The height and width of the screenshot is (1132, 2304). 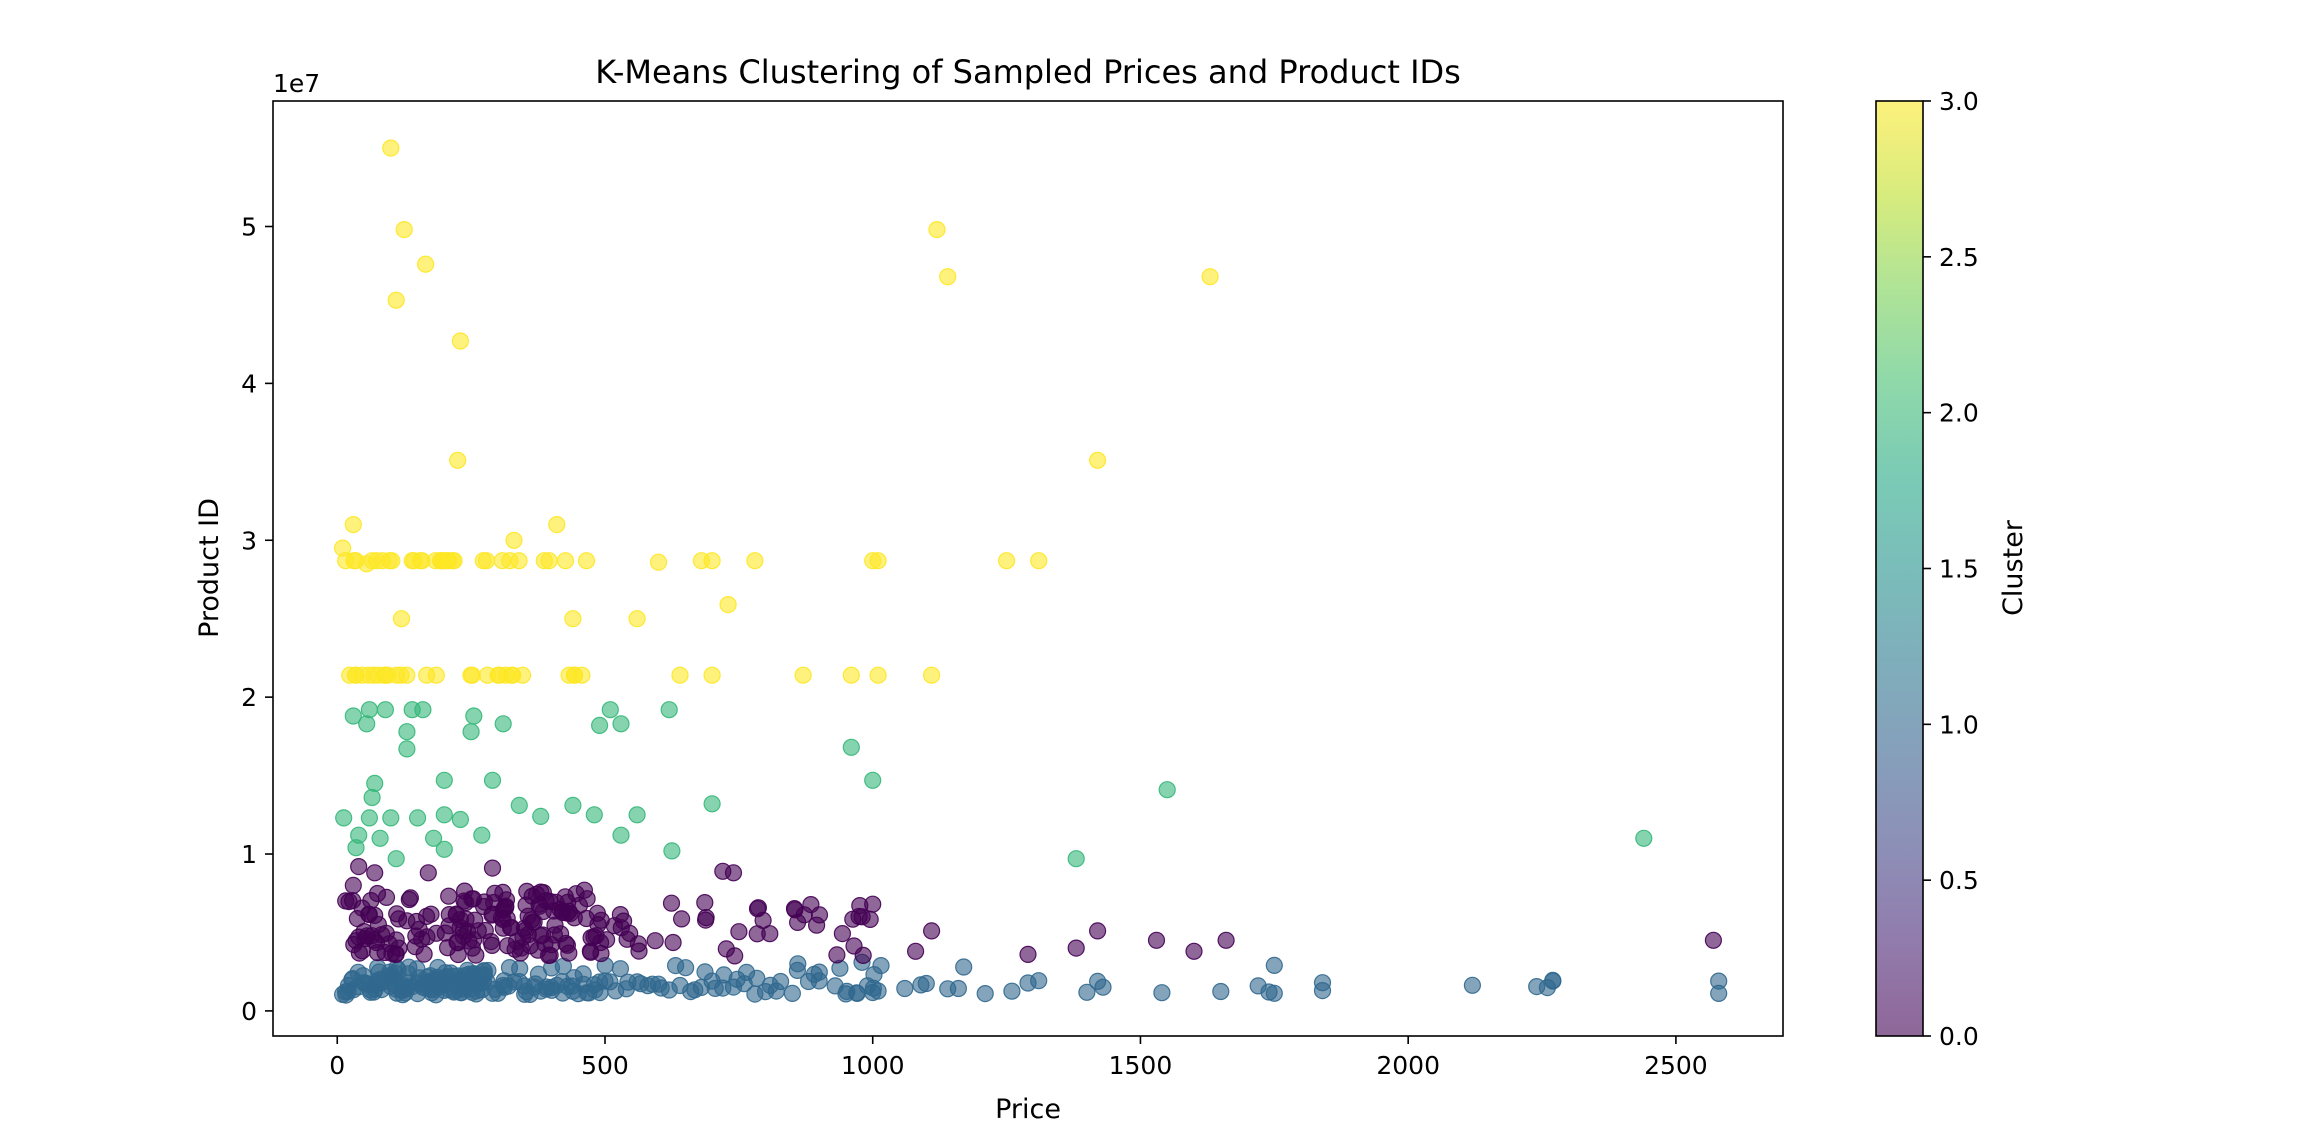 I want to click on y-axis-offset-label: 1e7, so click(x=296, y=83).